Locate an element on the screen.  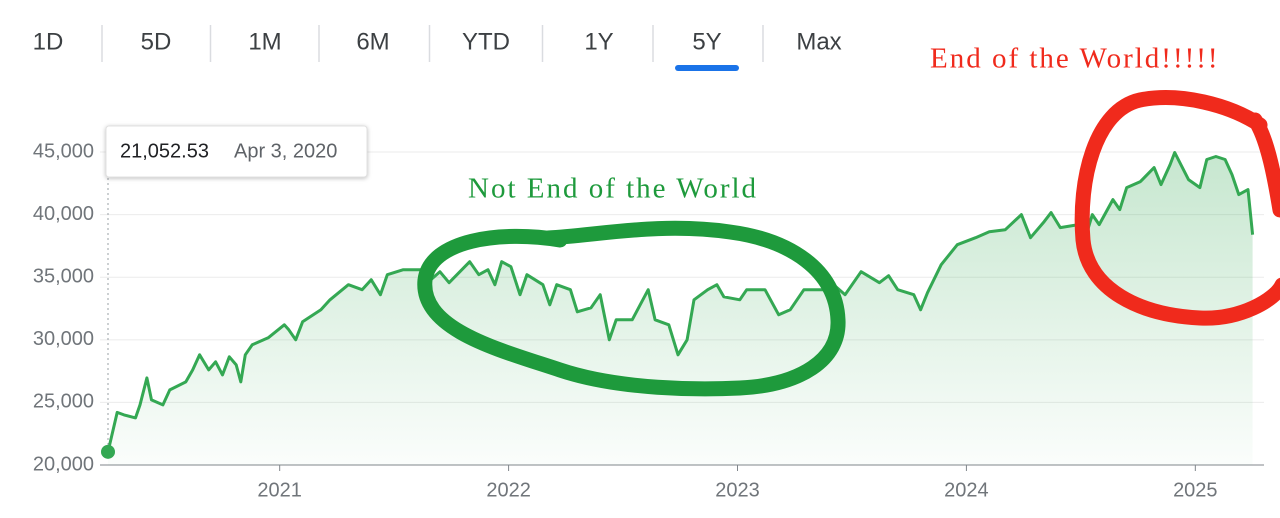
range-tab: YTD is located at coordinates (486, 41).